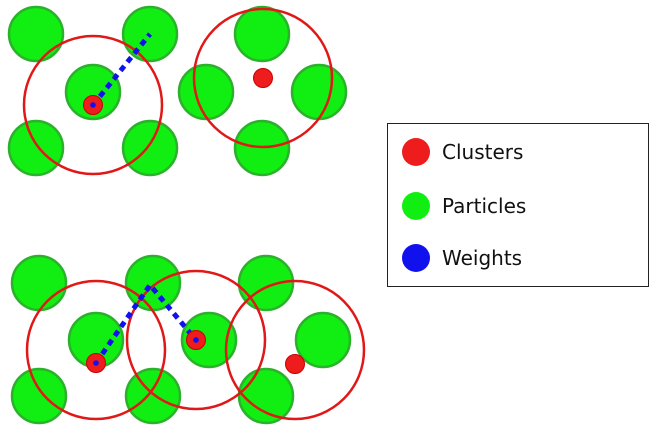 The image size is (659, 431). What do you see at coordinates (144, 198) in the screenshot?
I see `weights-layer` at bounding box center [144, 198].